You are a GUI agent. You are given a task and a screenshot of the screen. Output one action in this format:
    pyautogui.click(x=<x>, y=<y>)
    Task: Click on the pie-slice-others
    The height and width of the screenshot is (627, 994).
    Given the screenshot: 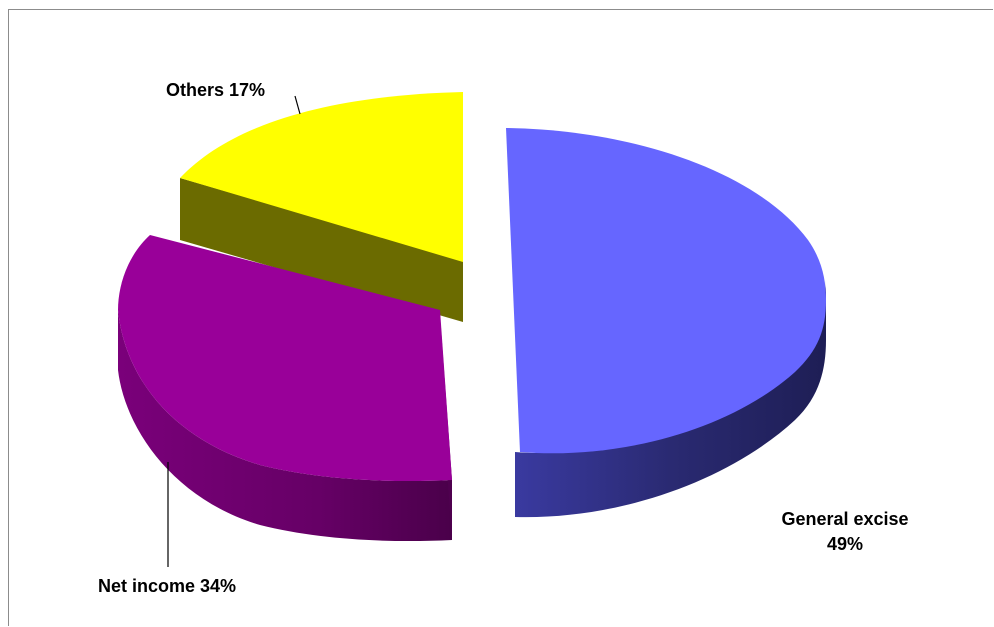 What is the action you would take?
    pyautogui.click(x=321, y=177)
    